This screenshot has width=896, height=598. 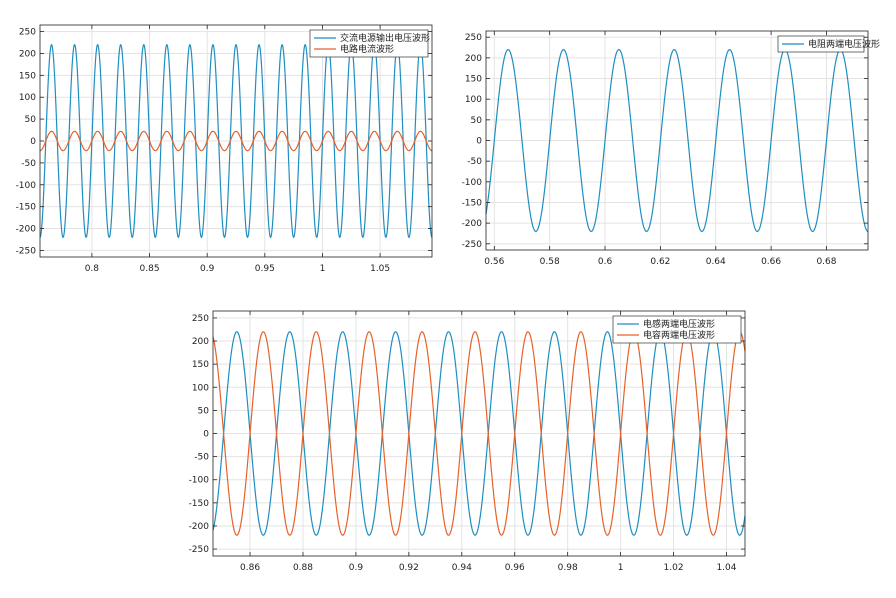 What do you see at coordinates (494, 262) in the screenshot?
I see `x-tick-label: 0.56` at bounding box center [494, 262].